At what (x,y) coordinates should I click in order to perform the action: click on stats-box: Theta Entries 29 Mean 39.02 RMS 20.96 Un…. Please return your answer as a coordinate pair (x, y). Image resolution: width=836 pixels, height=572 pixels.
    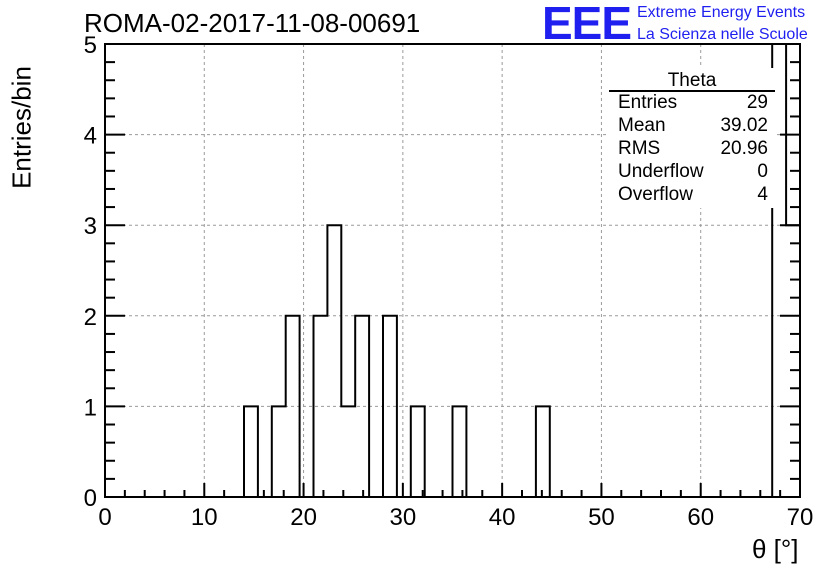
    Looking at the image, I should click on (692, 138).